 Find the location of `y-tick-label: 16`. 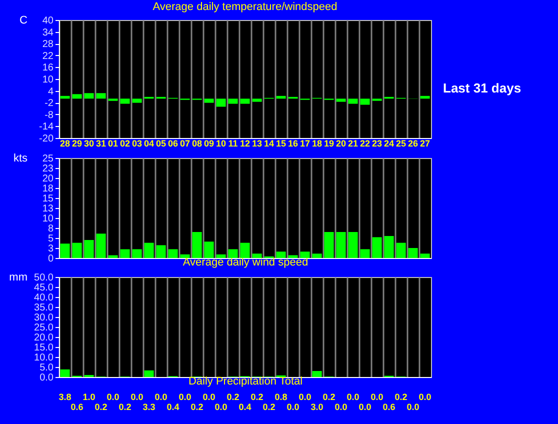

y-tick-label: 16 is located at coordinates (48, 68).